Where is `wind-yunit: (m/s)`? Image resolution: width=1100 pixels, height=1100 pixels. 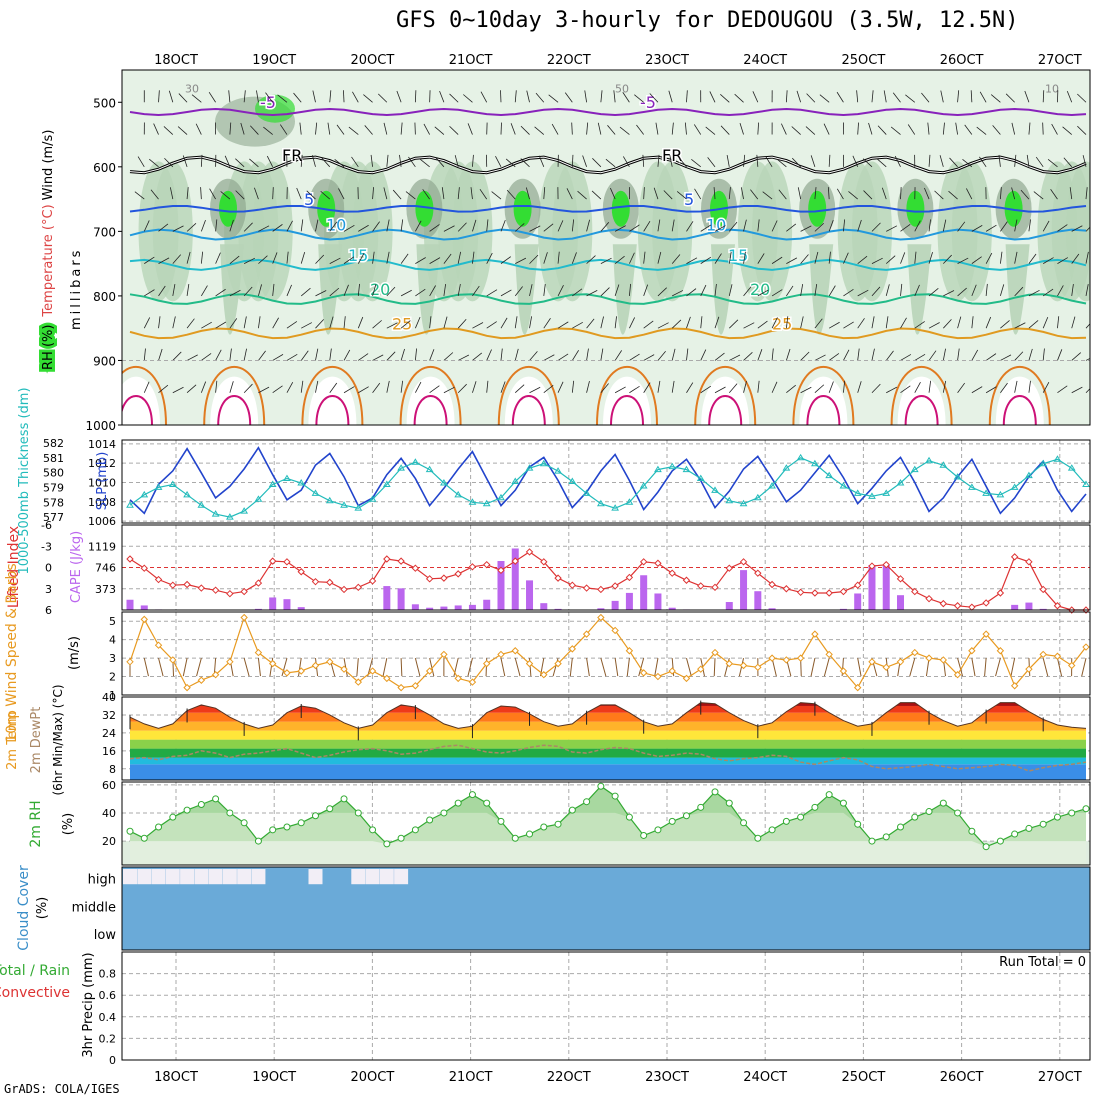
wind-yunit: (m/s) is located at coordinates (74, 653).